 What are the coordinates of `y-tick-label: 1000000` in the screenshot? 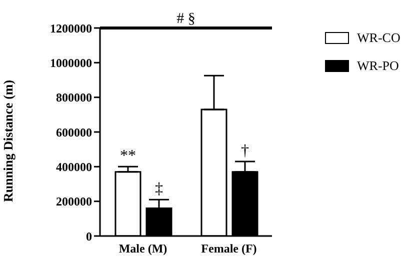 It's located at (71, 63).